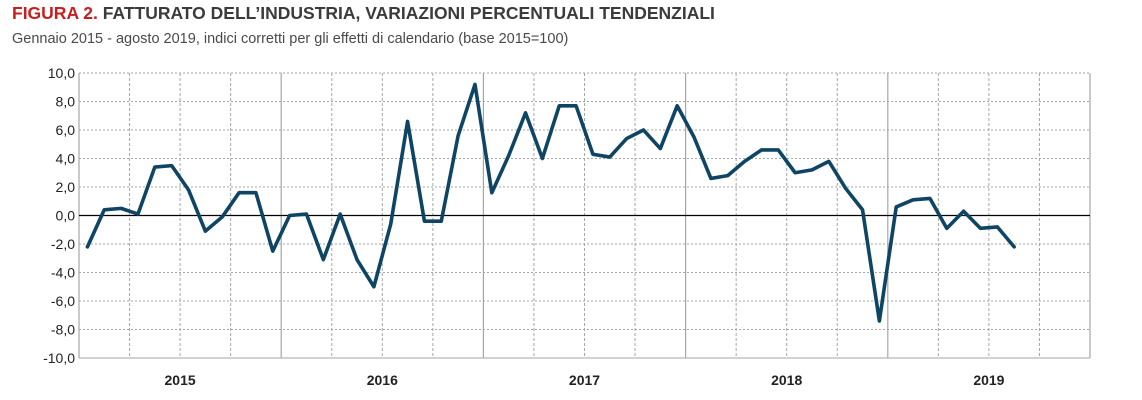 Image resolution: width=1142 pixels, height=400 pixels. Describe the element at coordinates (988, 380) in the screenshot. I see `x-tick-label: 2019` at that location.